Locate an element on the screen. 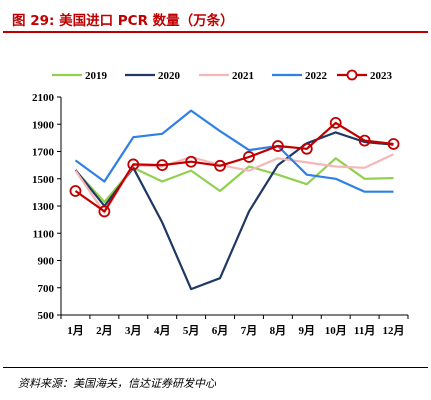  source-divider is located at coordinates (215, 367).